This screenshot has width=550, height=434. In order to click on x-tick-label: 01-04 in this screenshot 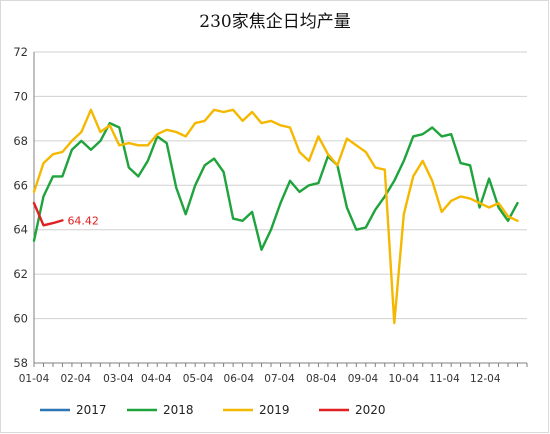, I will do `click(34, 379)`.